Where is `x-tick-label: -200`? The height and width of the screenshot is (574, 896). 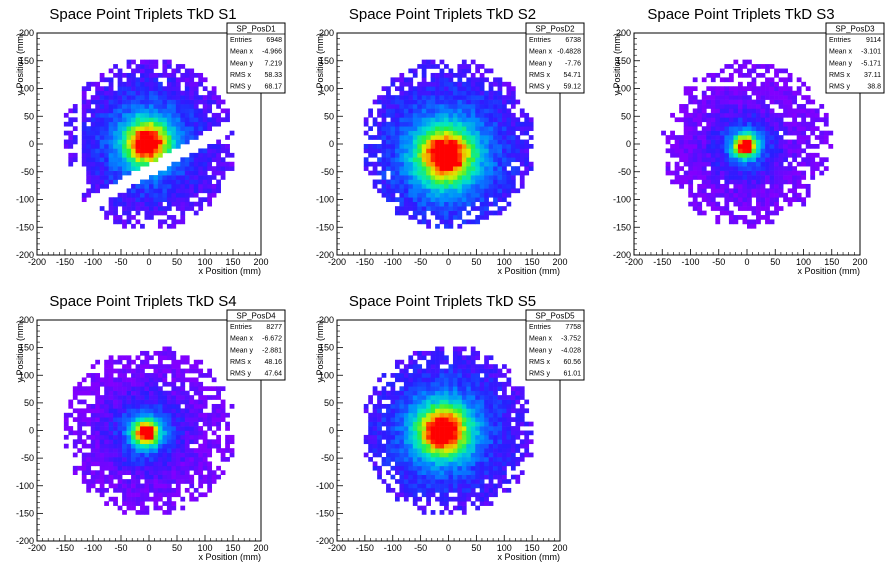
x-tick-label: -200 is located at coordinates (37, 548).